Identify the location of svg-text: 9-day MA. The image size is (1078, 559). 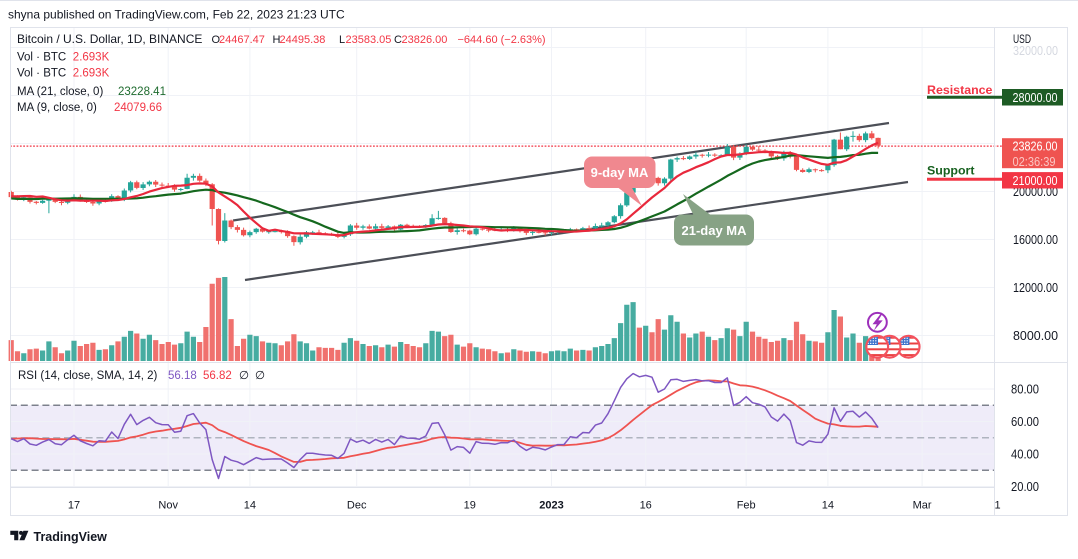
(620, 172).